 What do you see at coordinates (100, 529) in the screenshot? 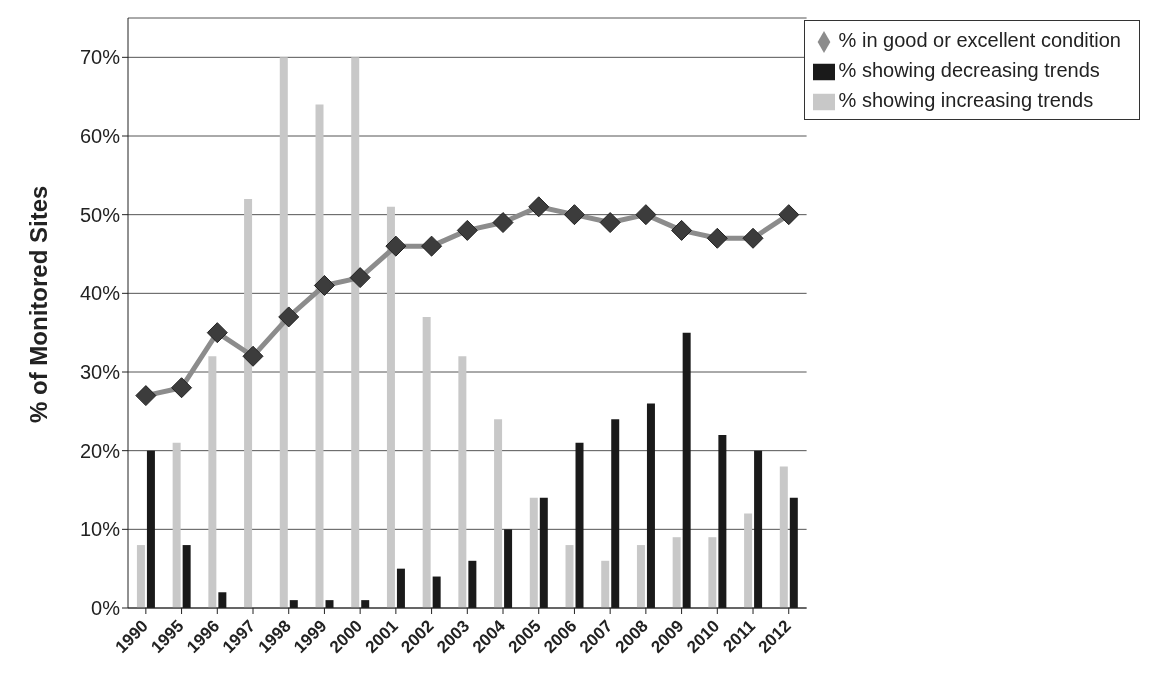
I see `y-tick-label: 10%` at bounding box center [100, 529].